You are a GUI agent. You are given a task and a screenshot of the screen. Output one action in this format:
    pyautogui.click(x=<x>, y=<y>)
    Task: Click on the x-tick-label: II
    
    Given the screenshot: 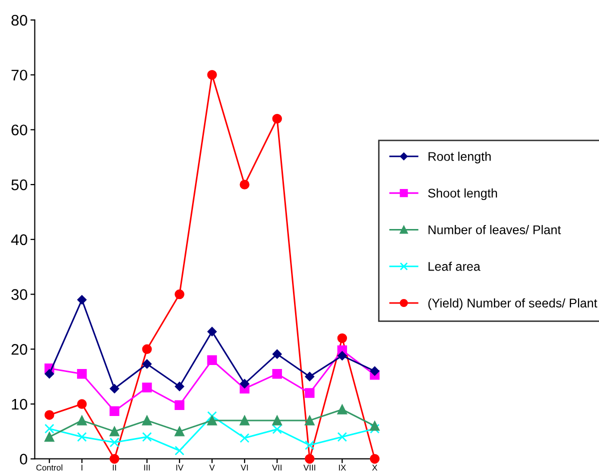 What is the action you would take?
    pyautogui.click(x=114, y=467)
    